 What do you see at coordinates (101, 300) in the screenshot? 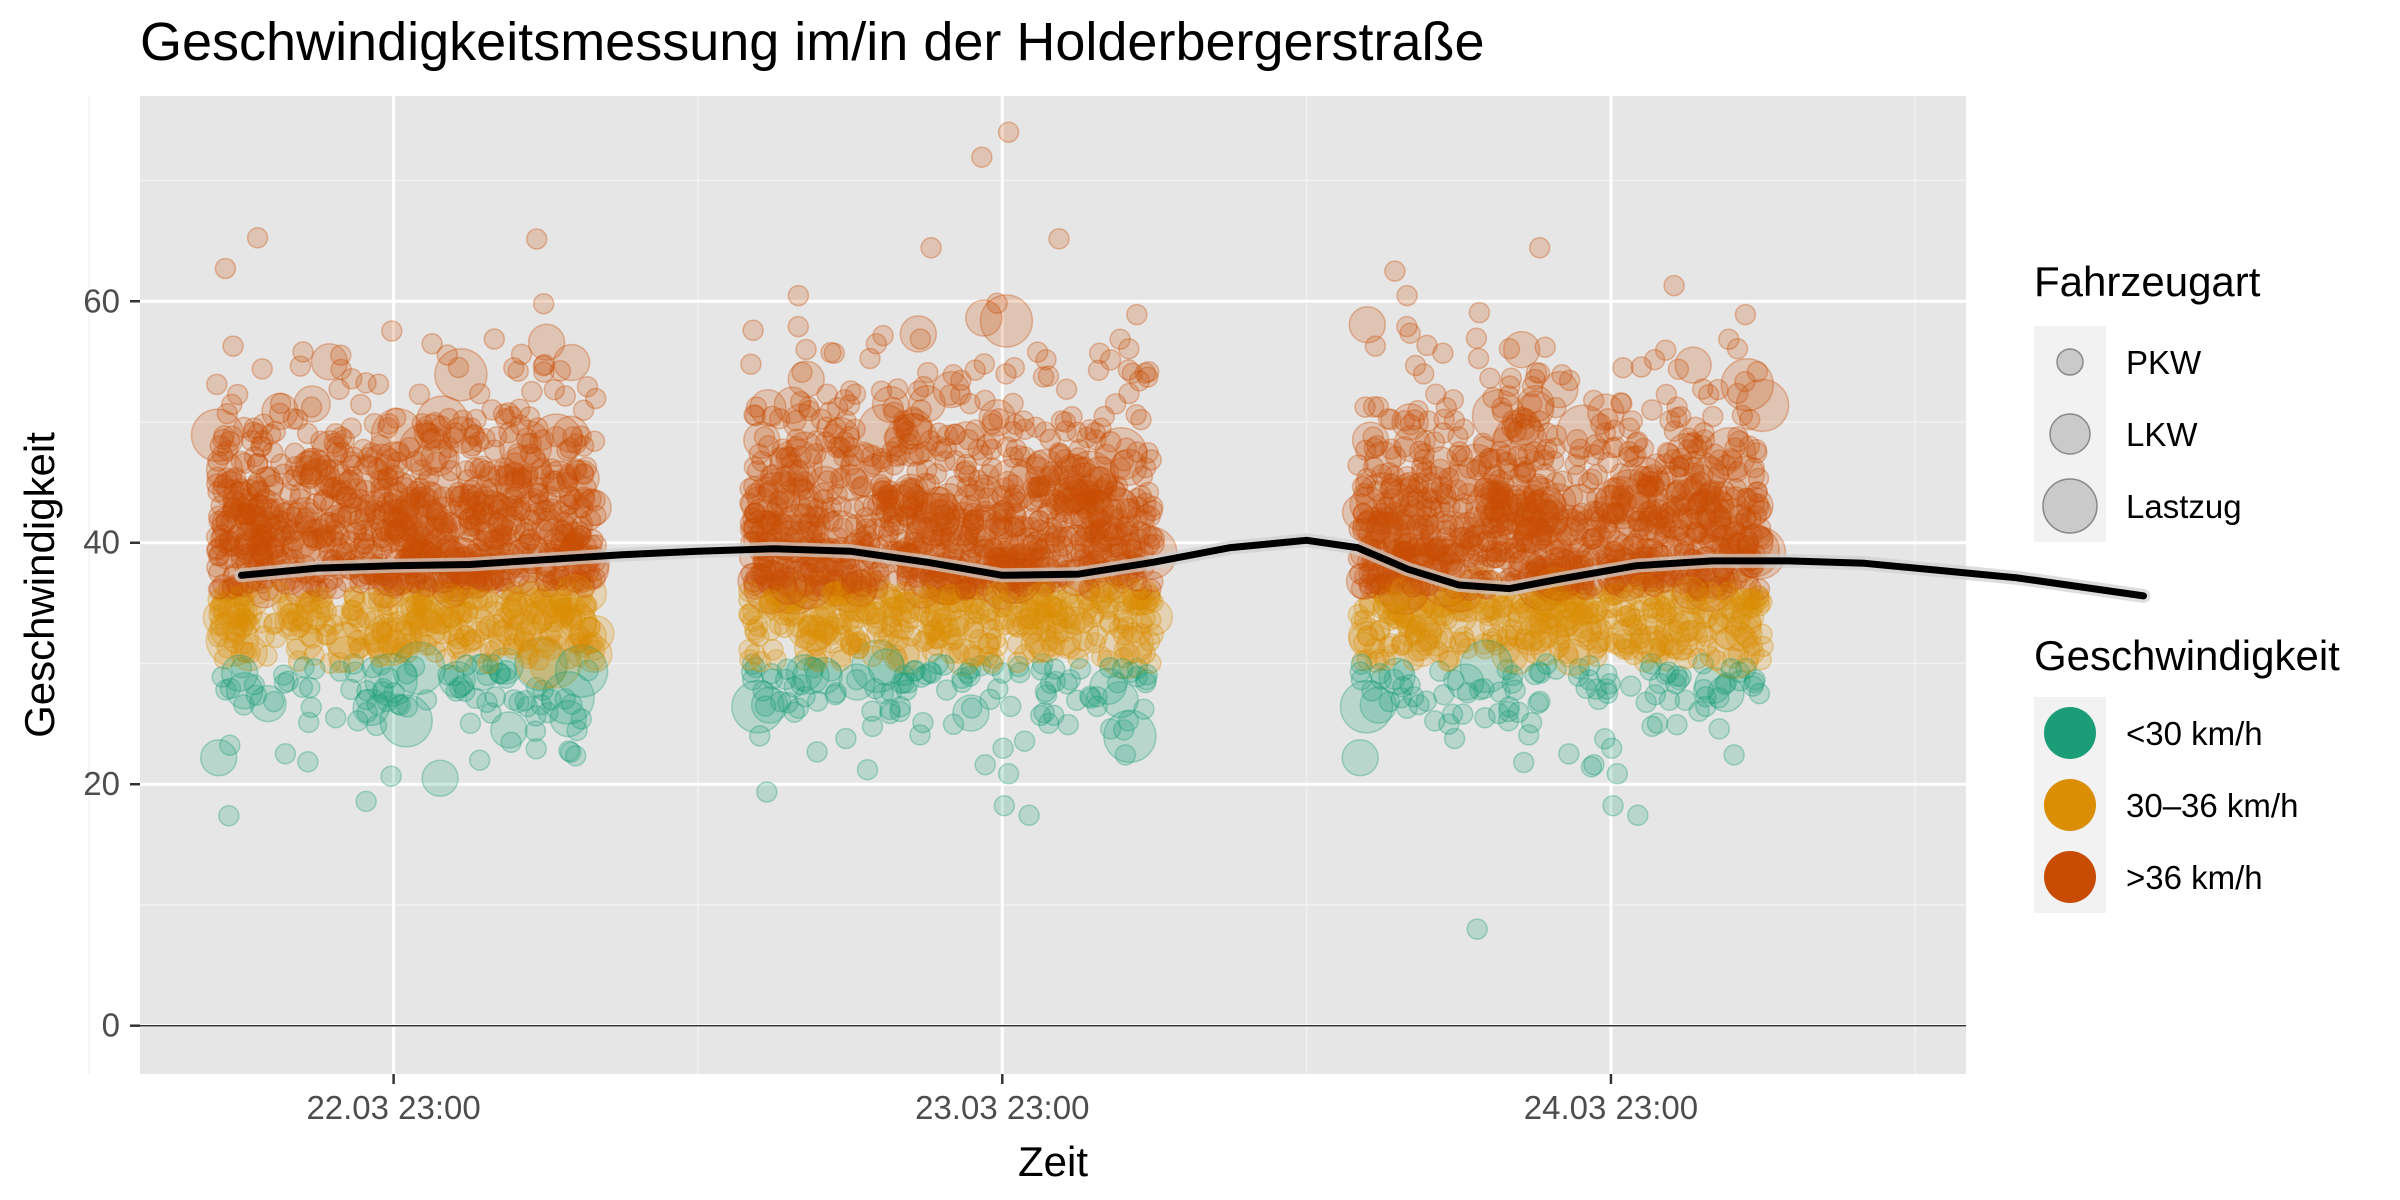
I see `y-tick-label: 60` at bounding box center [101, 300].